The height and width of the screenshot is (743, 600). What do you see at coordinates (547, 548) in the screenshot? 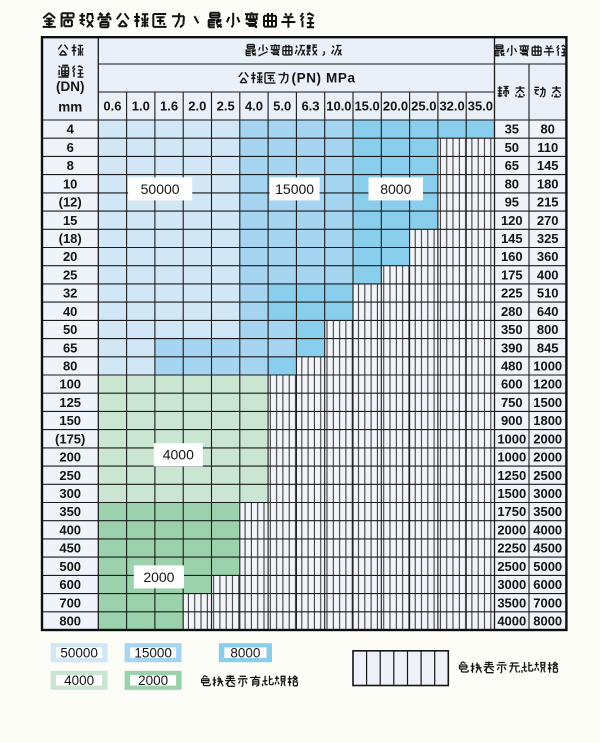
I see `svg-text: 4500` at bounding box center [547, 548].